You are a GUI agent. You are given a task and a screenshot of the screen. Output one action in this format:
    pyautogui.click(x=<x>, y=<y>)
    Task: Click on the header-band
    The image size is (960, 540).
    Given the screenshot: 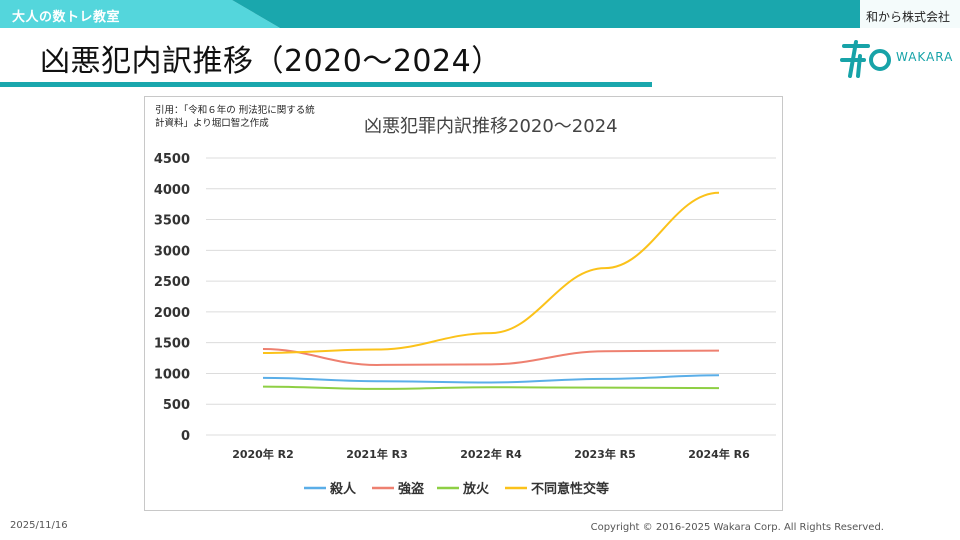 What is the action you would take?
    pyautogui.click(x=480, y=14)
    